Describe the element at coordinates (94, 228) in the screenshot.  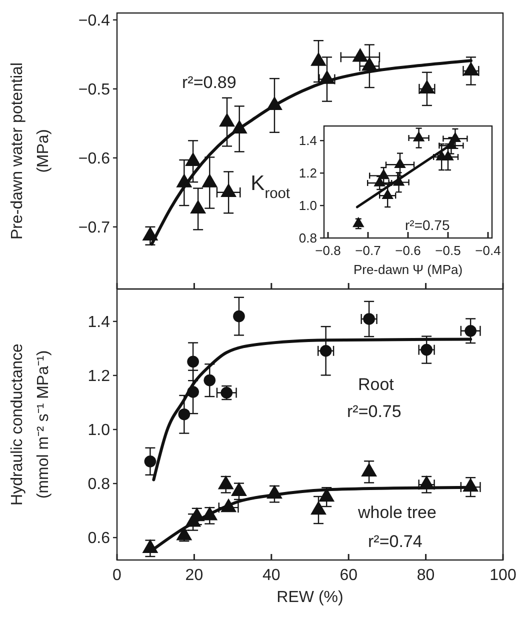
I see `y-tick-label: −0.7` at that location.